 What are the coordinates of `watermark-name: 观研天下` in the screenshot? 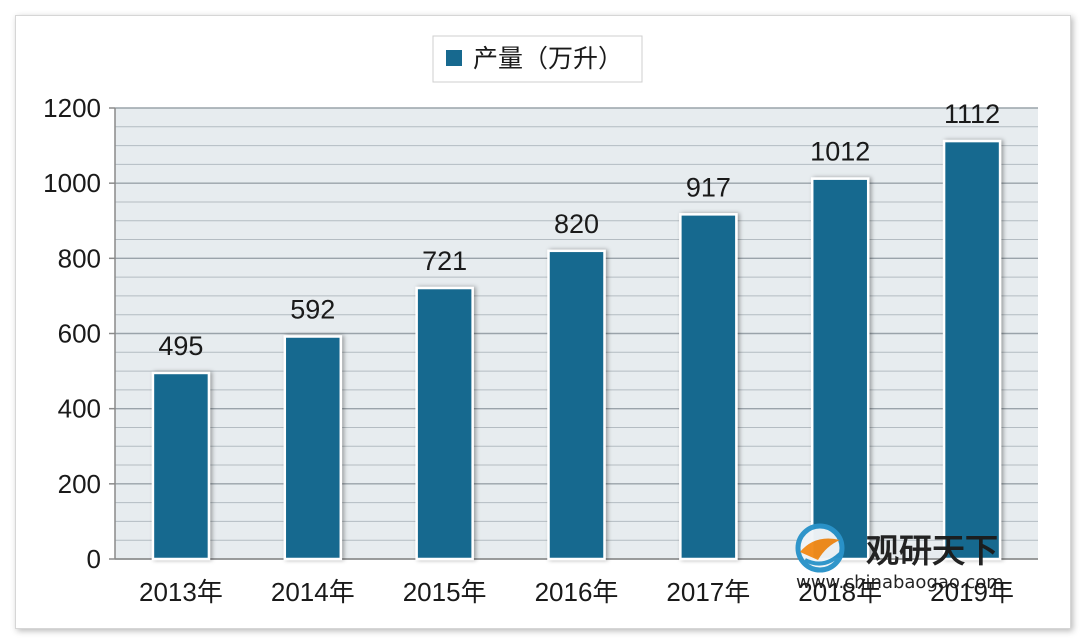 It's located at (932, 550).